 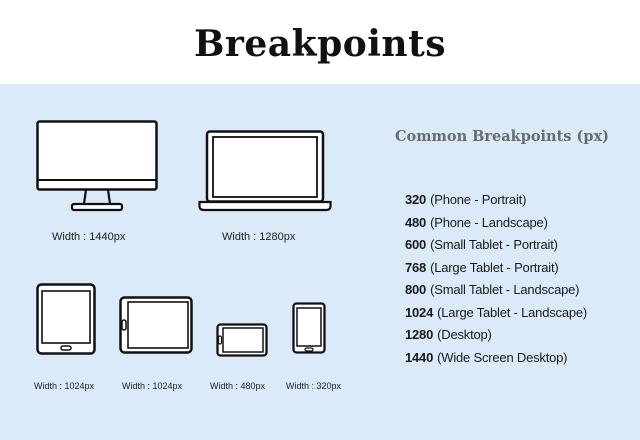 What do you see at coordinates (419, 334) in the screenshot?
I see `breakpoint-width: 1280` at bounding box center [419, 334].